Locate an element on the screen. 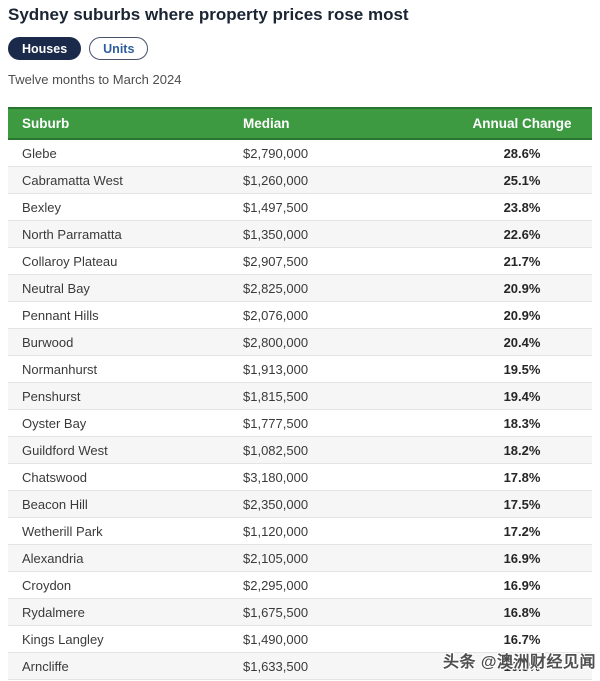  median-cell: $1,350,000 is located at coordinates (276, 234).